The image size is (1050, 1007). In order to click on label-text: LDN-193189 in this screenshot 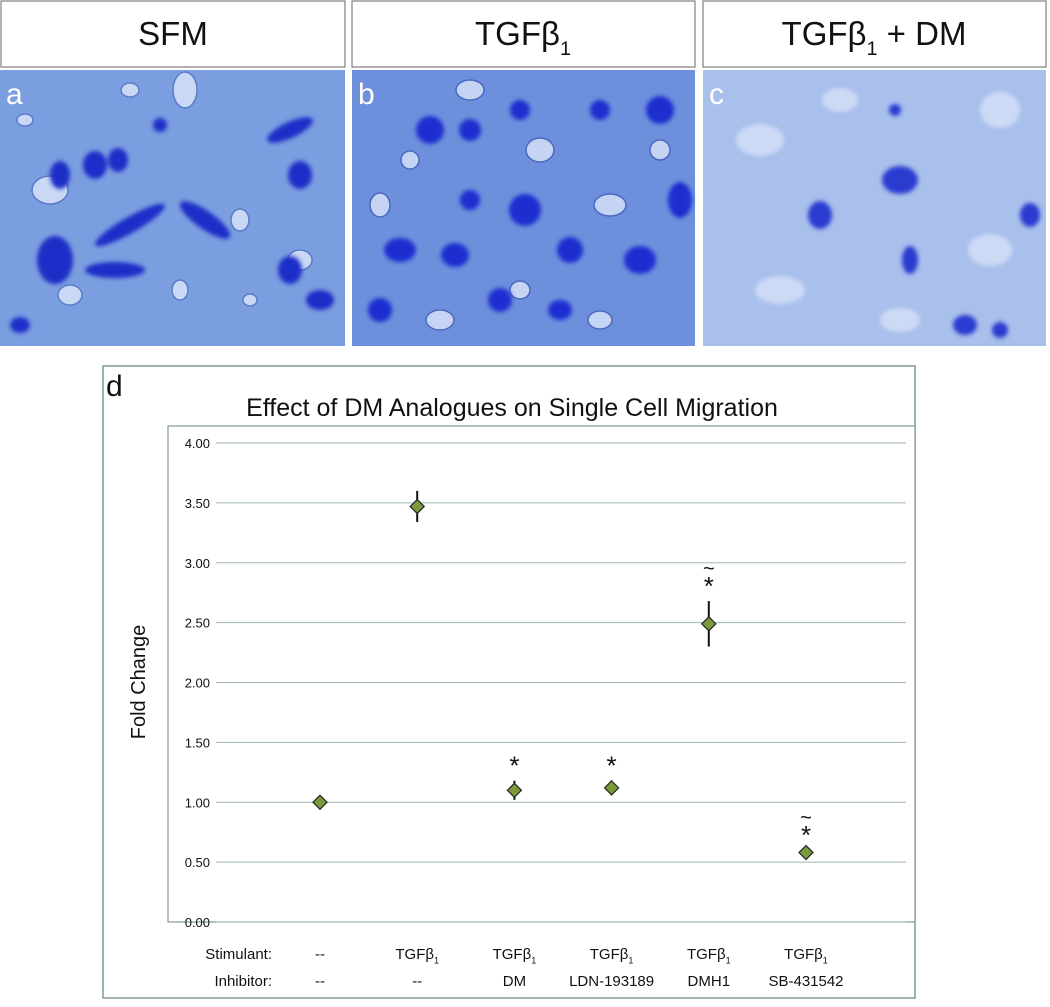, I will do `click(611, 981)`.